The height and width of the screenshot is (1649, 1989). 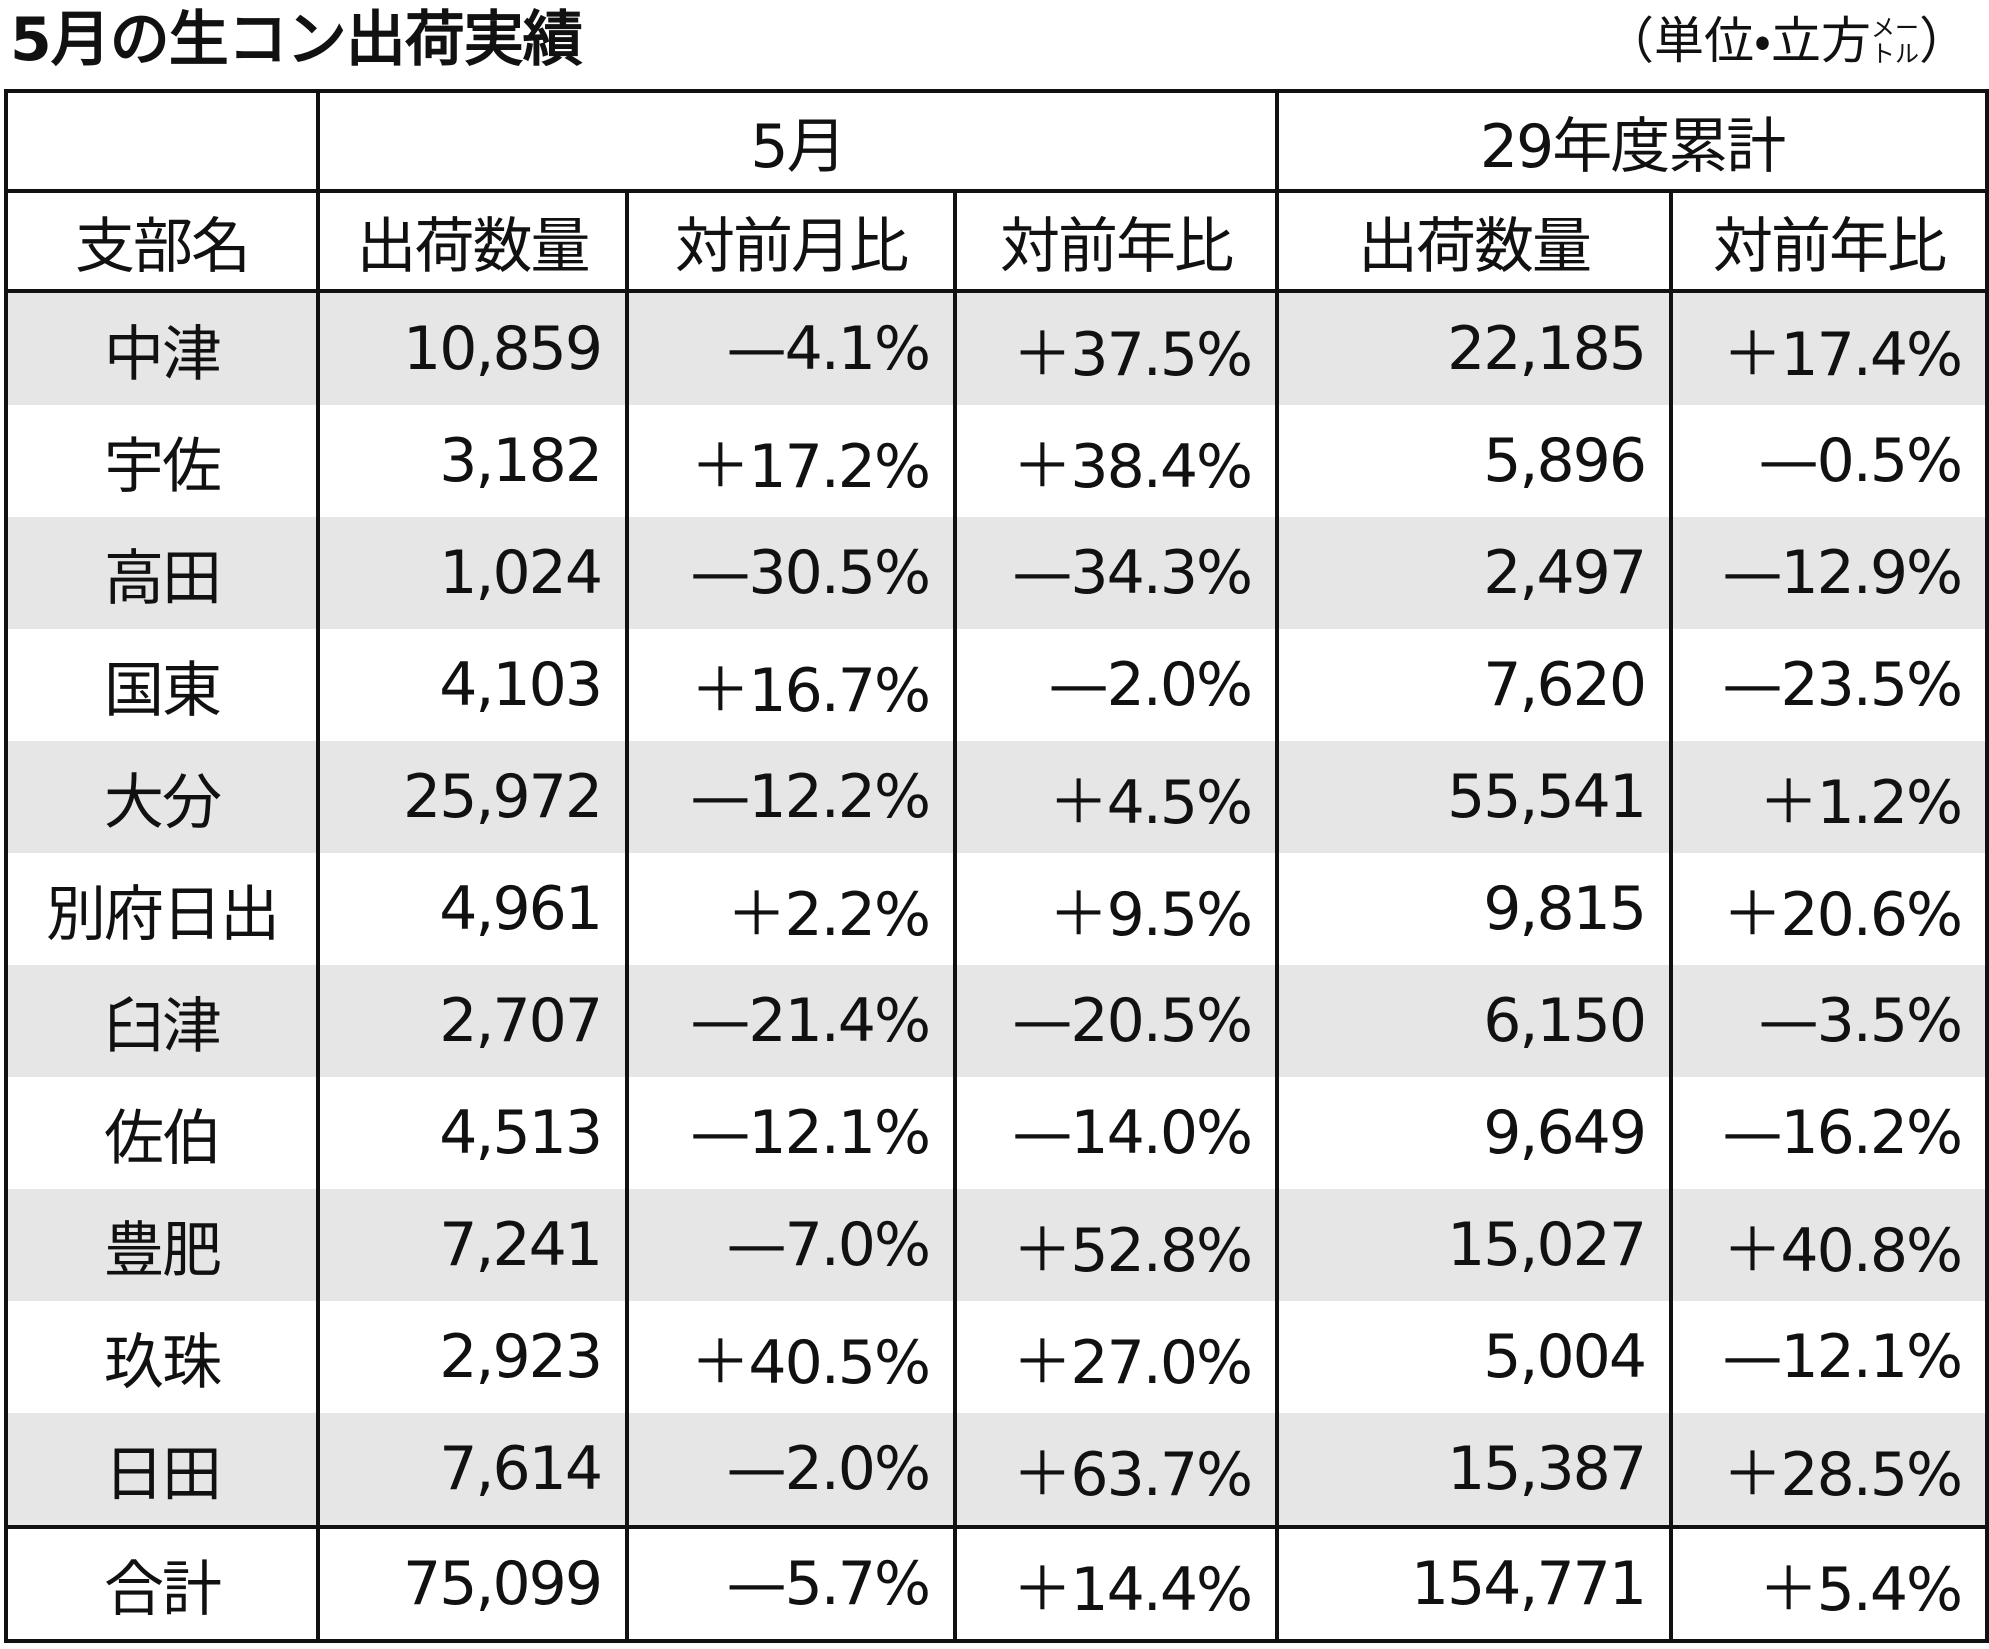 I want to click on cell: 15,027, so click(x=1474, y=1245).